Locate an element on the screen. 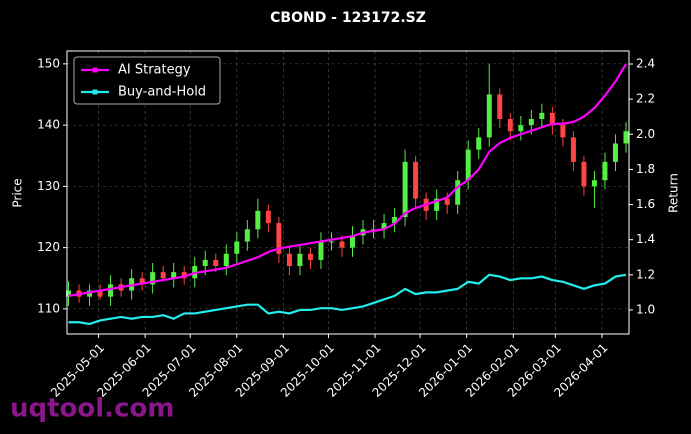  y2-tick-label: 1.0 is located at coordinates (645, 309).